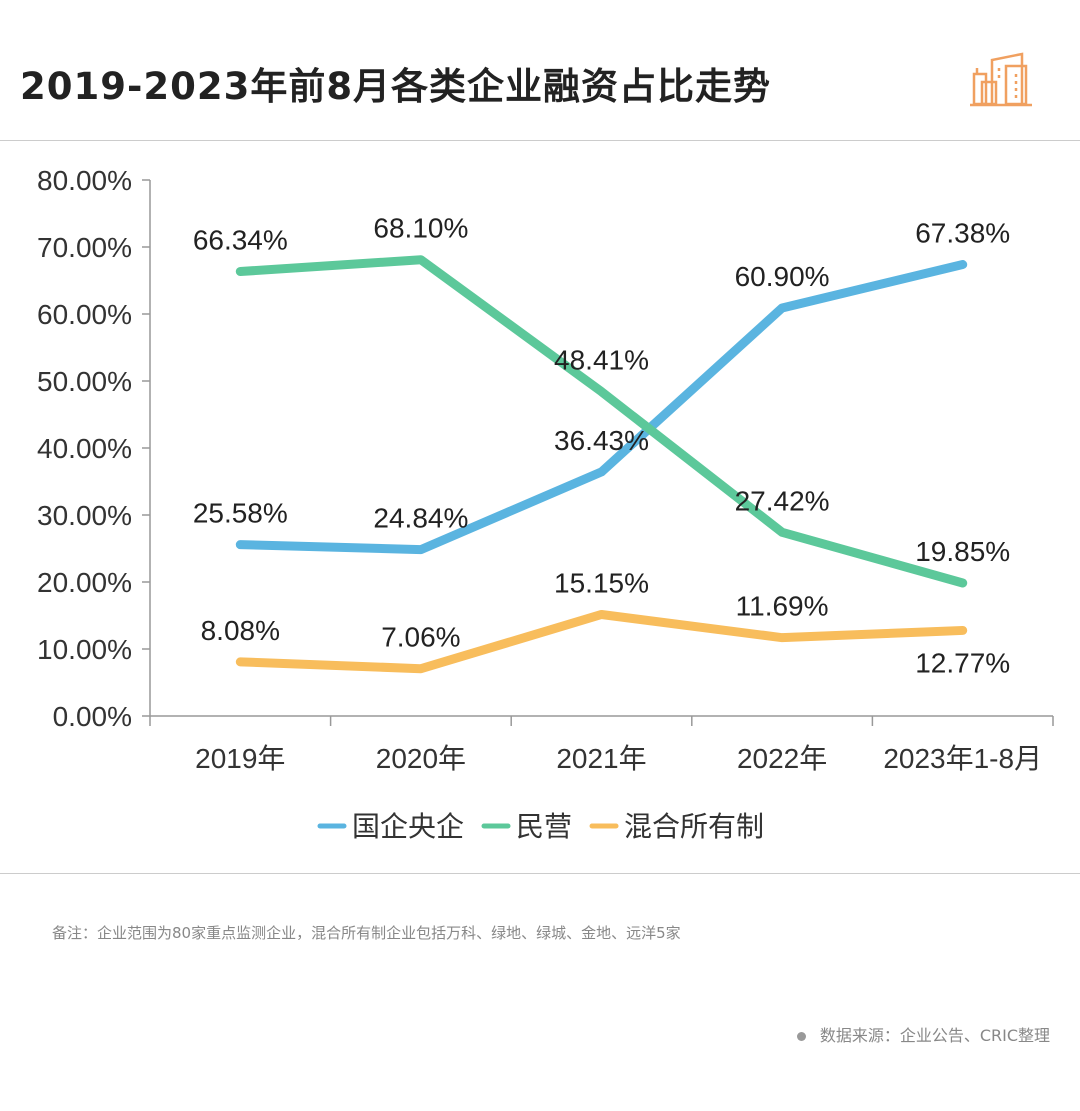  Describe the element at coordinates (962, 662) in the screenshot. I see `data-label: 12.77%` at that location.